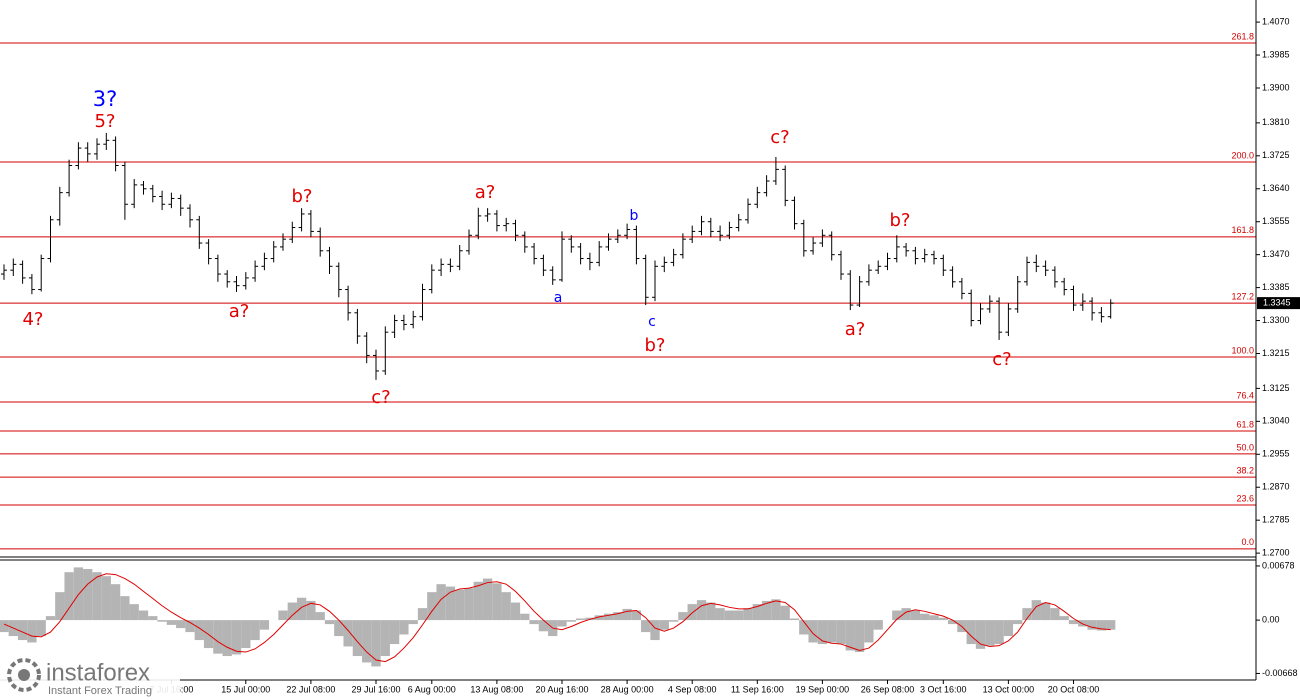 The height and width of the screenshot is (700, 1300). I want to click on y-tick-label: 0.00678, so click(1278, 565).